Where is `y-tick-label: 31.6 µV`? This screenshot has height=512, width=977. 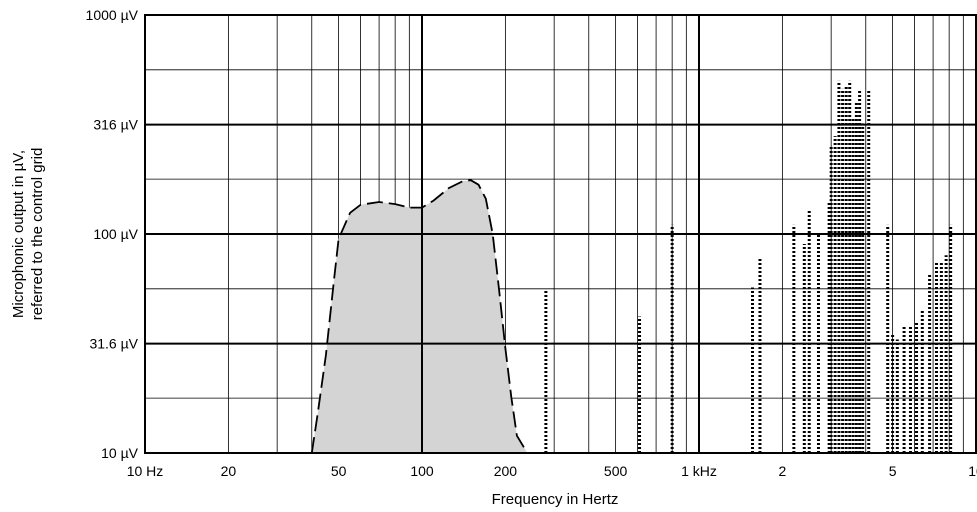 y-tick-label: 31.6 µV is located at coordinates (113, 344).